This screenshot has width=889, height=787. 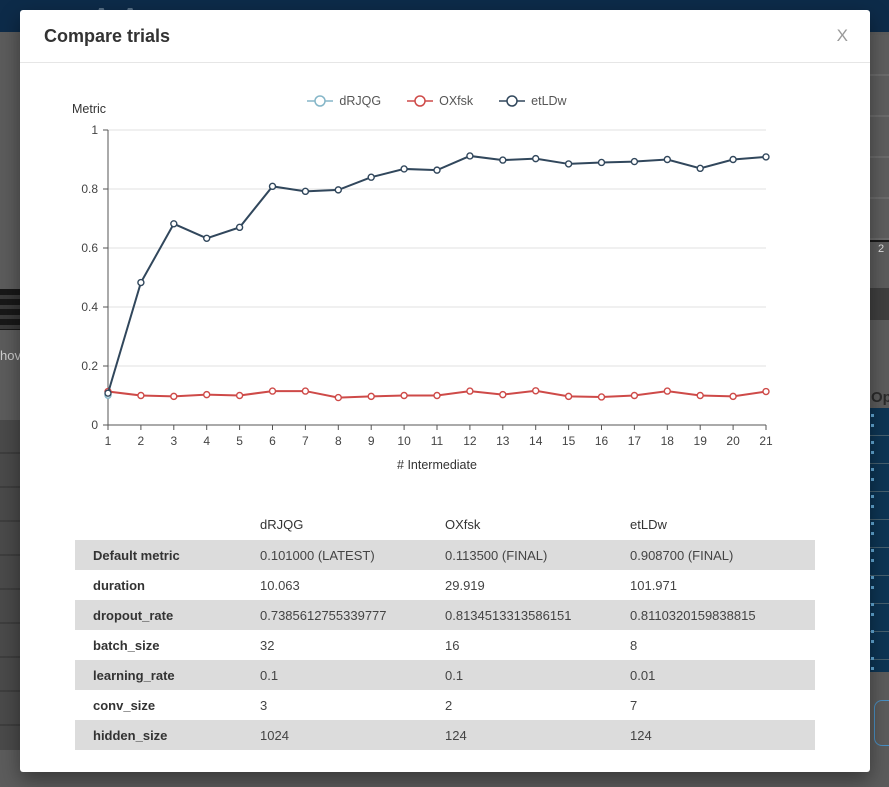 I want to click on dialog-title: Compare trials, so click(x=107, y=36).